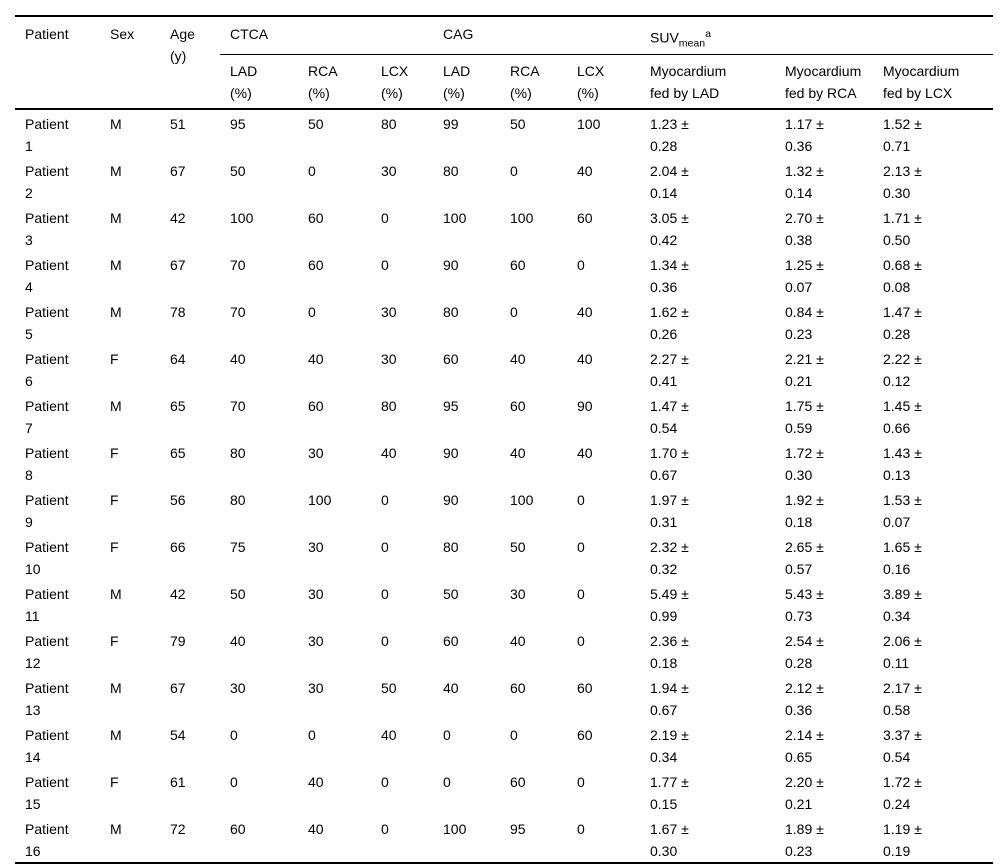 Image resolution: width=1000 pixels, height=864 pixels. Describe the element at coordinates (669, 557) in the screenshot. I see `table-cell: 2.32 ± 0.32` at that location.